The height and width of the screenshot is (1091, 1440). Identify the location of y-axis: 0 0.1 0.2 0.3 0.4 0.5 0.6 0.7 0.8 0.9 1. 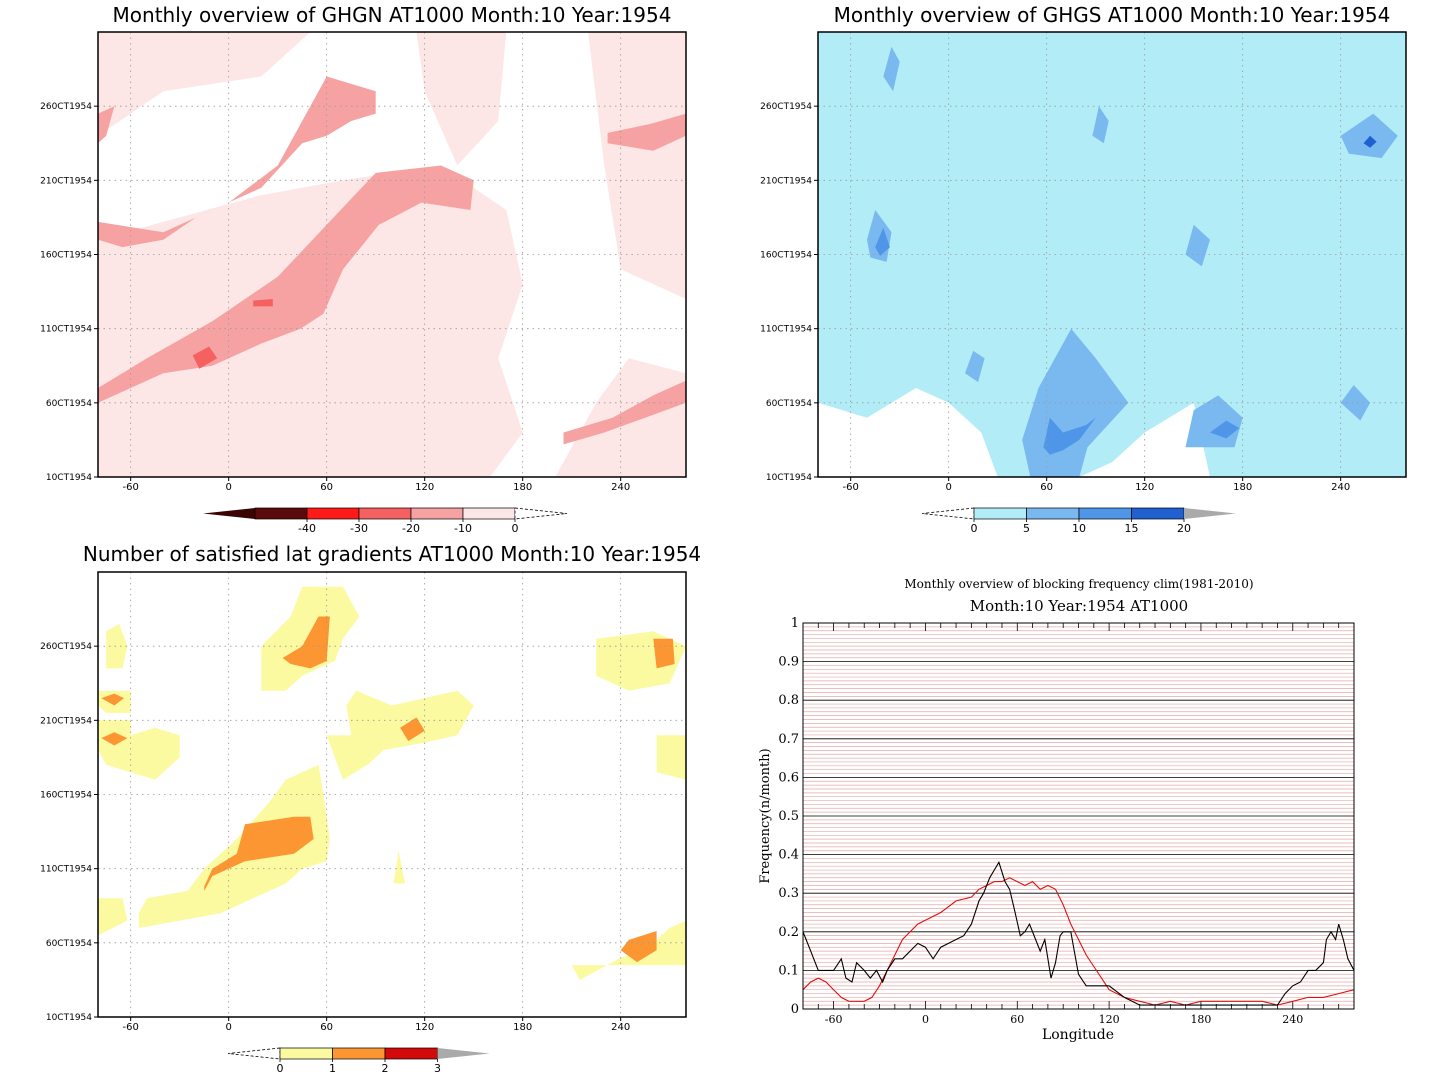
(788, 816).